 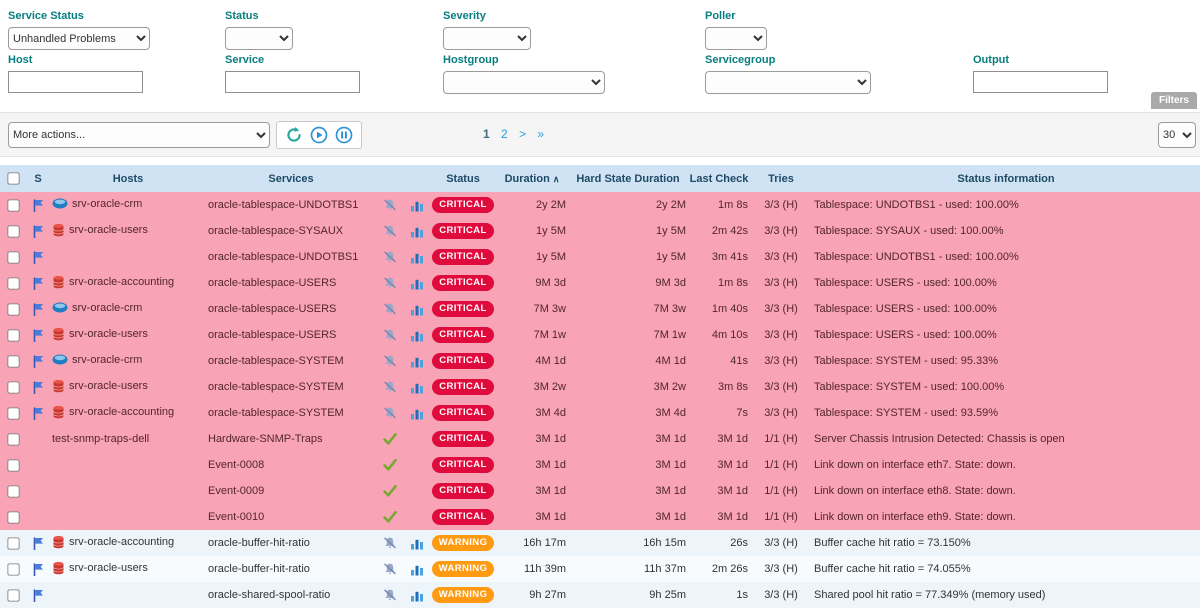 What do you see at coordinates (463, 543) in the screenshot?
I see `status-badge: WARNING` at bounding box center [463, 543].